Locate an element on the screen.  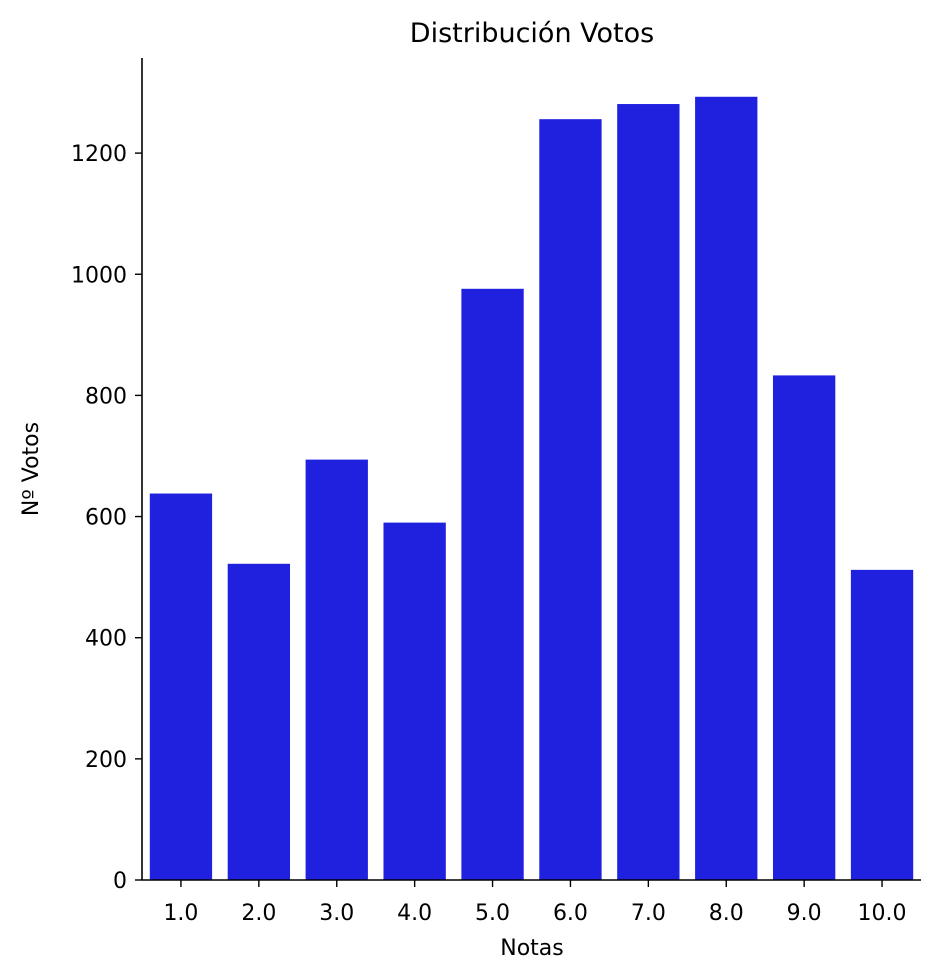
y-tick-label: 800 is located at coordinates (106, 396).